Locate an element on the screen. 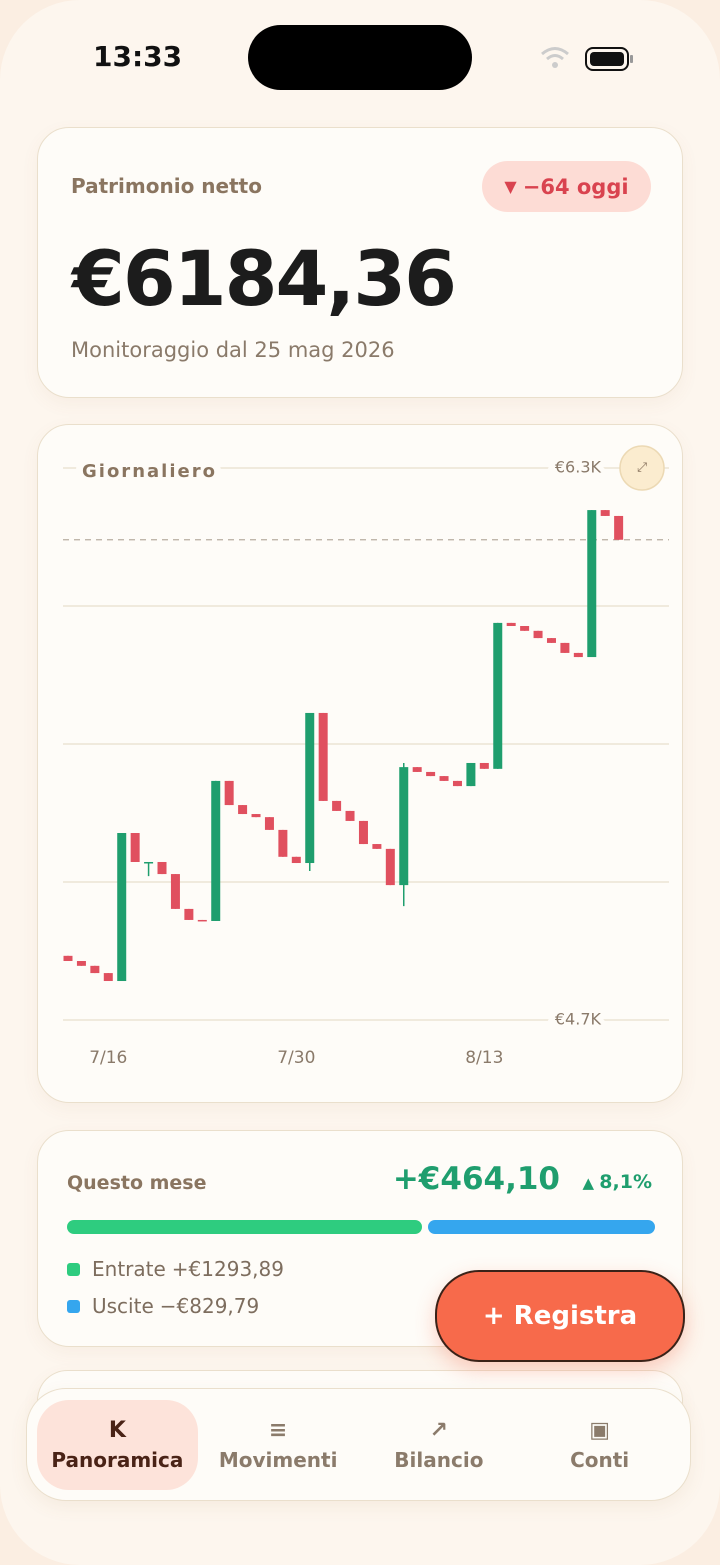  legend-expense: Uscite −€829,79 is located at coordinates (163, 1306).